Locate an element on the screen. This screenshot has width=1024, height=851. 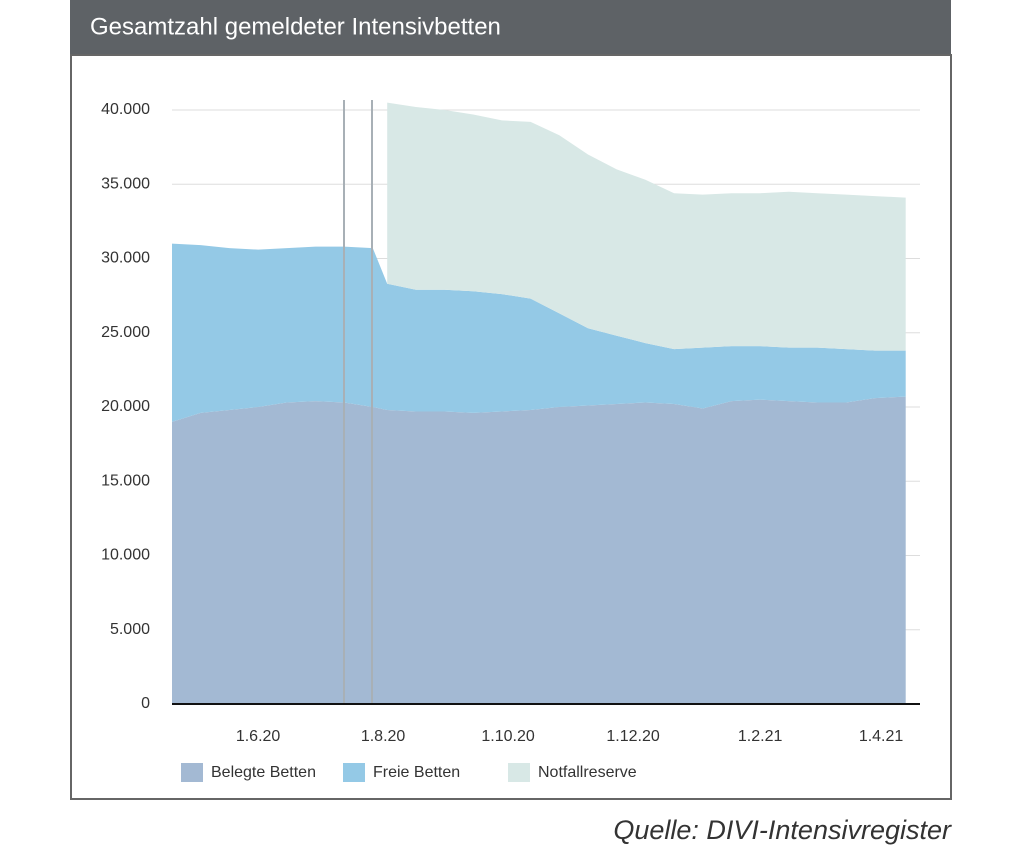
x-tick-label: 1.2.21 is located at coordinates (760, 736).